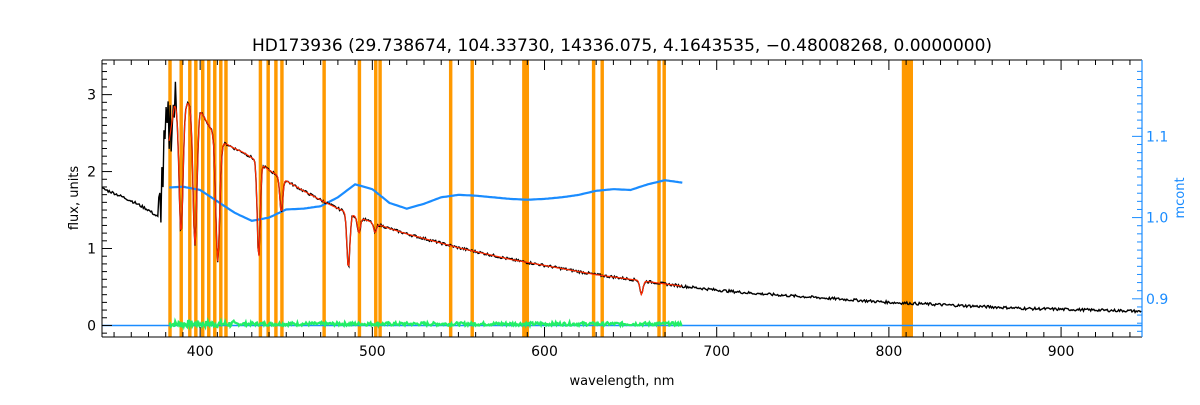 This screenshot has height=405, width=1200. I want to click on y-tick-label: 0, so click(91, 326).